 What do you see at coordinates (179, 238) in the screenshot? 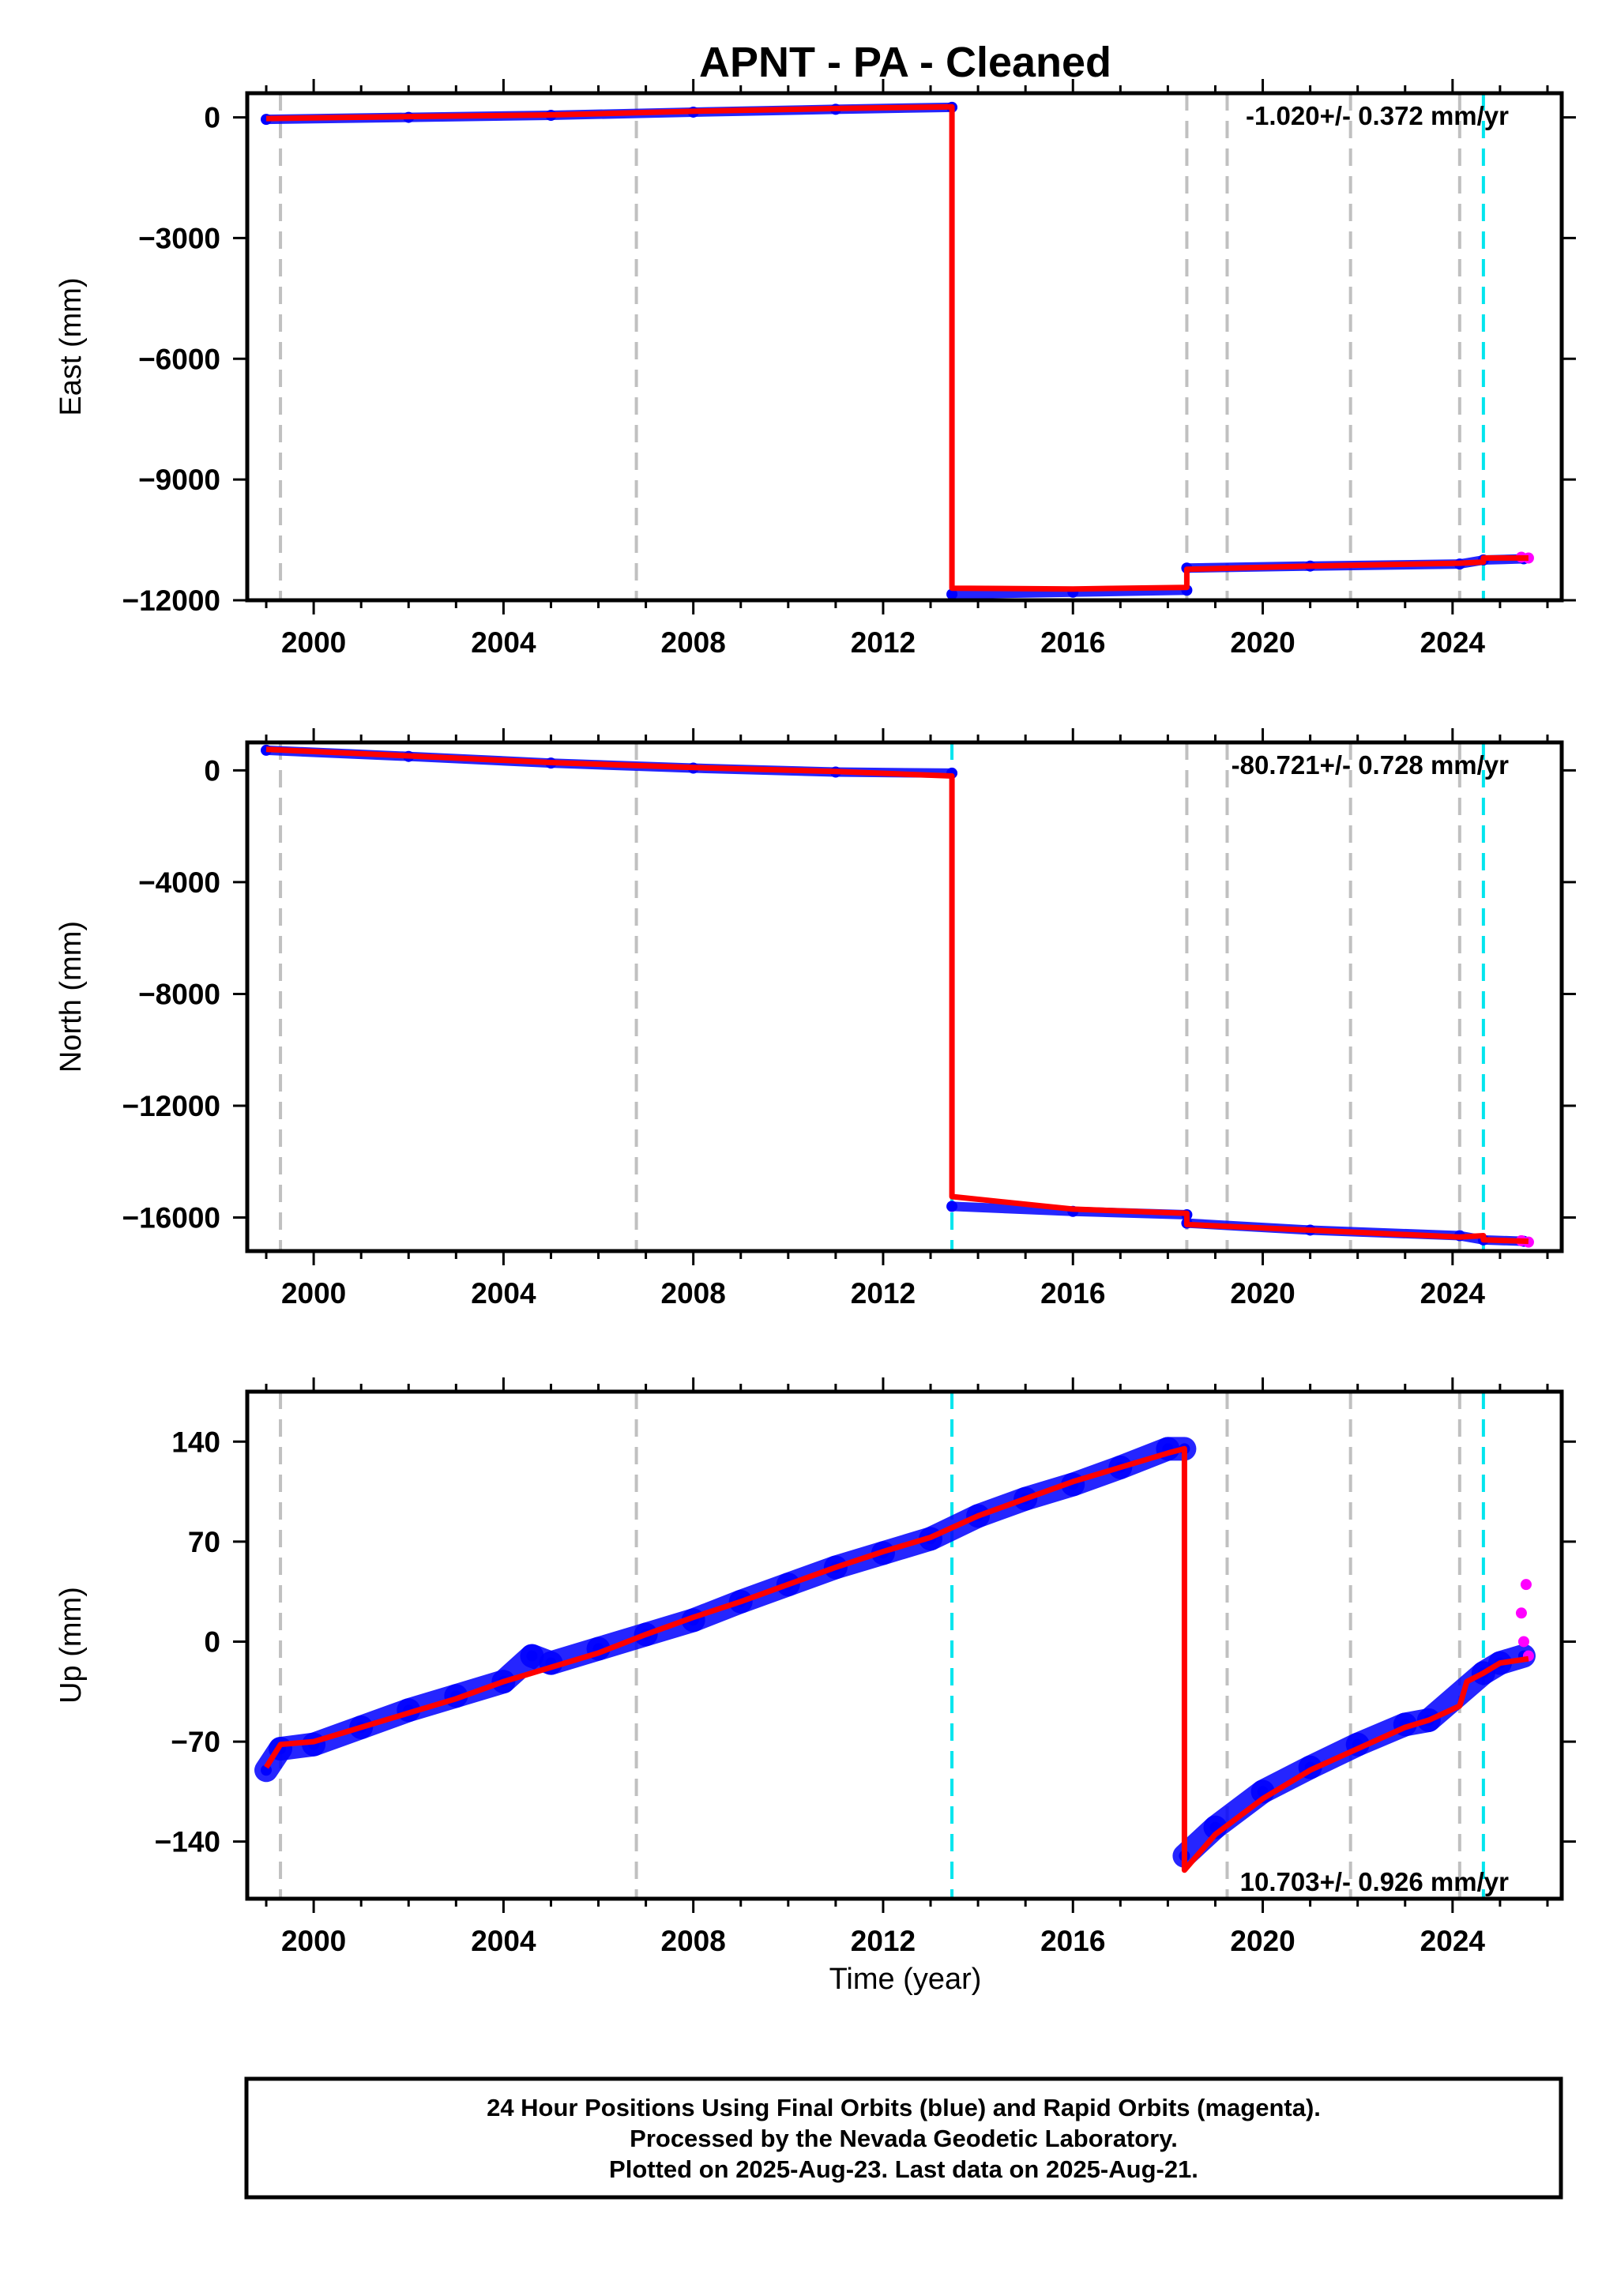
I see `y-tick-label: −3000` at bounding box center [179, 238].